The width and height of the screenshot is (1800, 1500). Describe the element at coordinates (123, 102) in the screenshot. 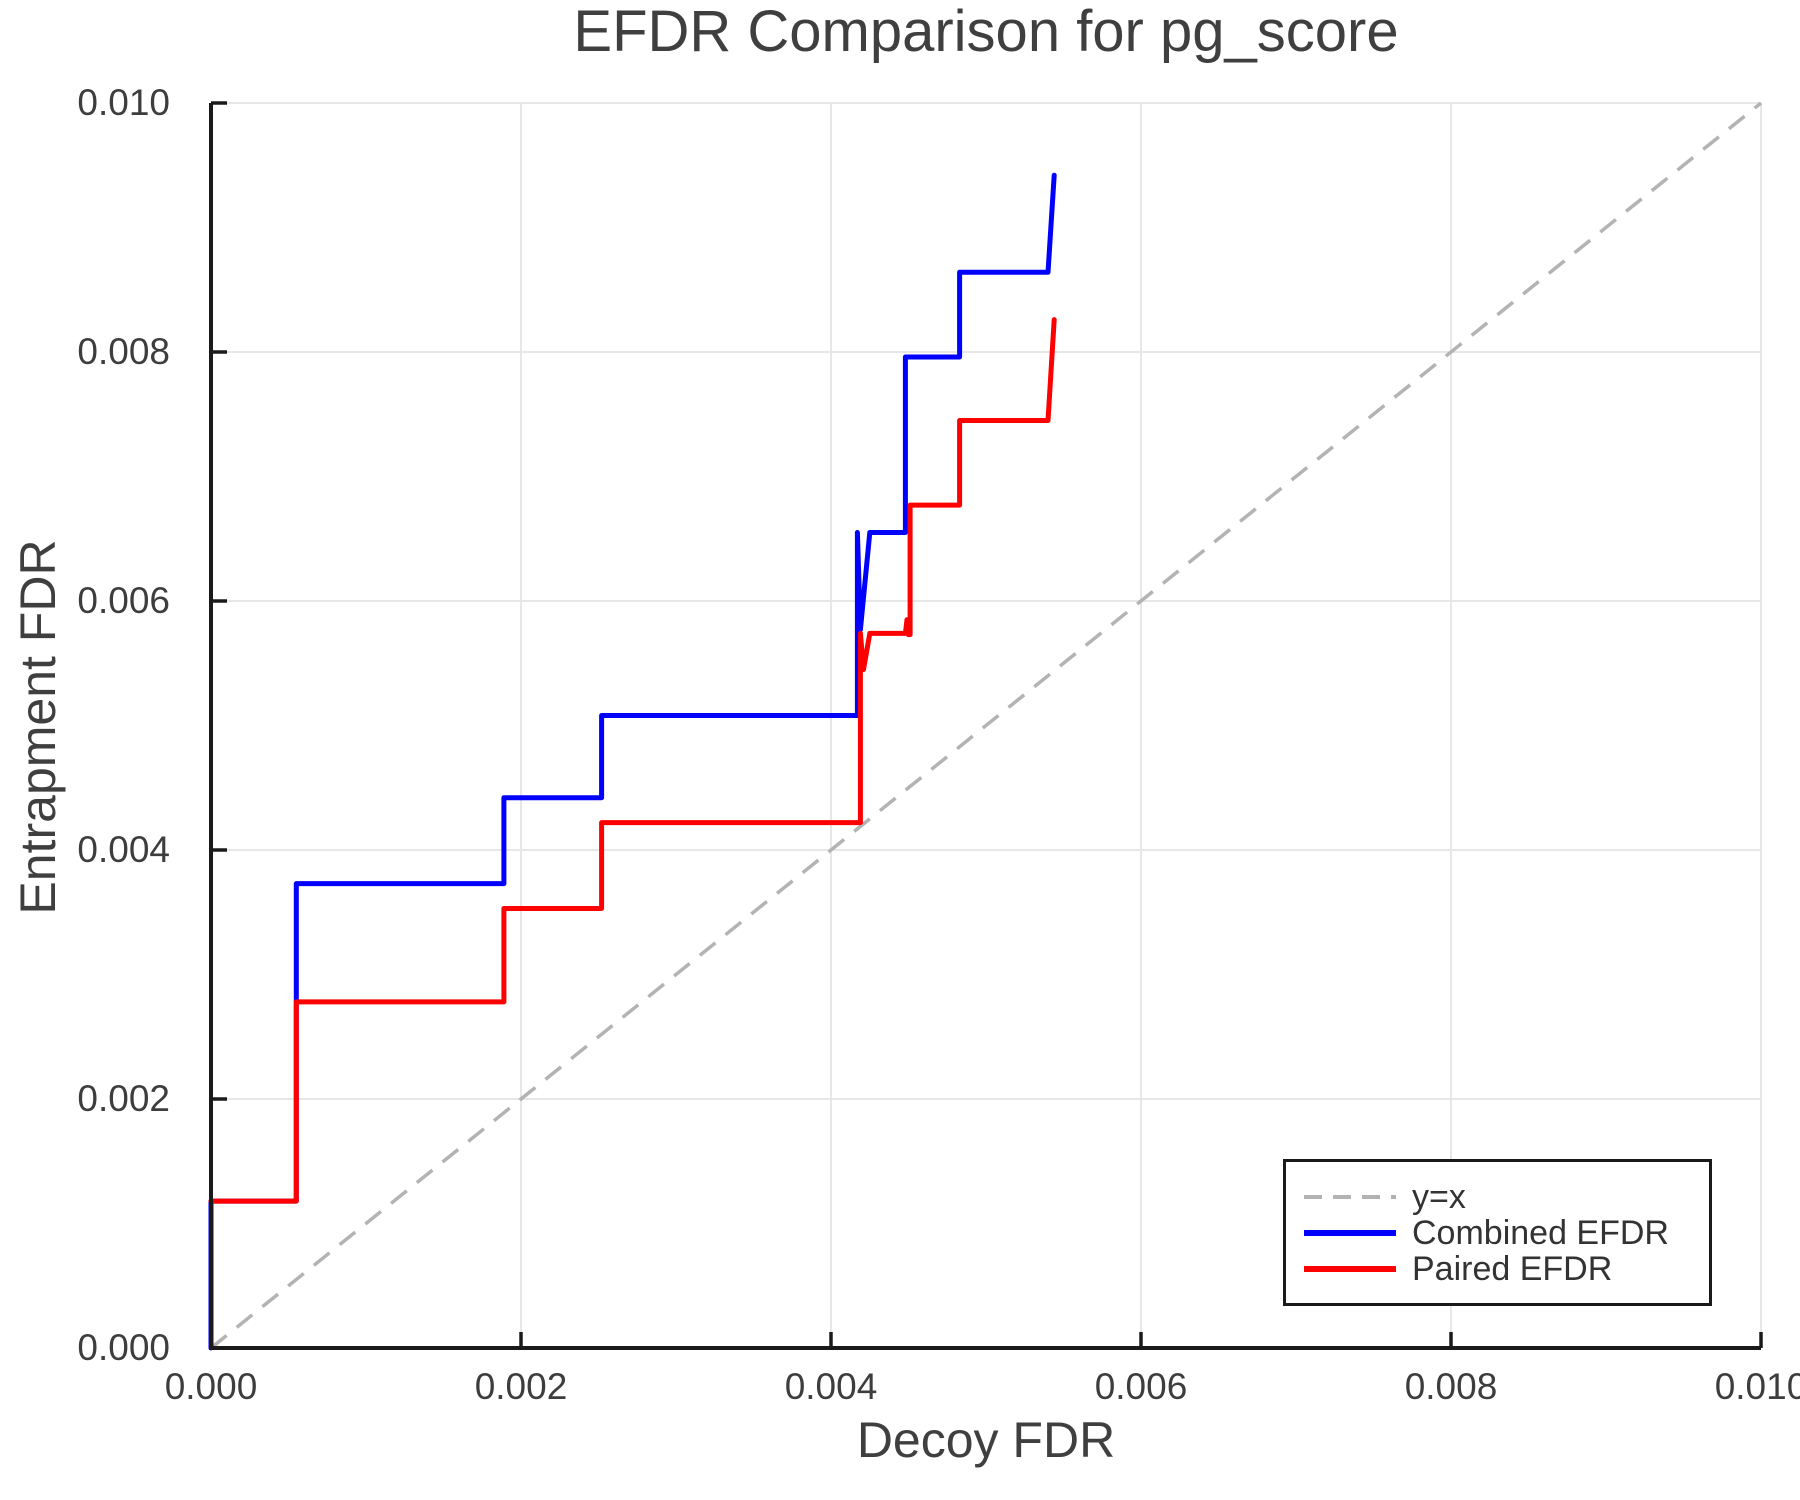

I see `y-tick-label: 0.010` at that location.